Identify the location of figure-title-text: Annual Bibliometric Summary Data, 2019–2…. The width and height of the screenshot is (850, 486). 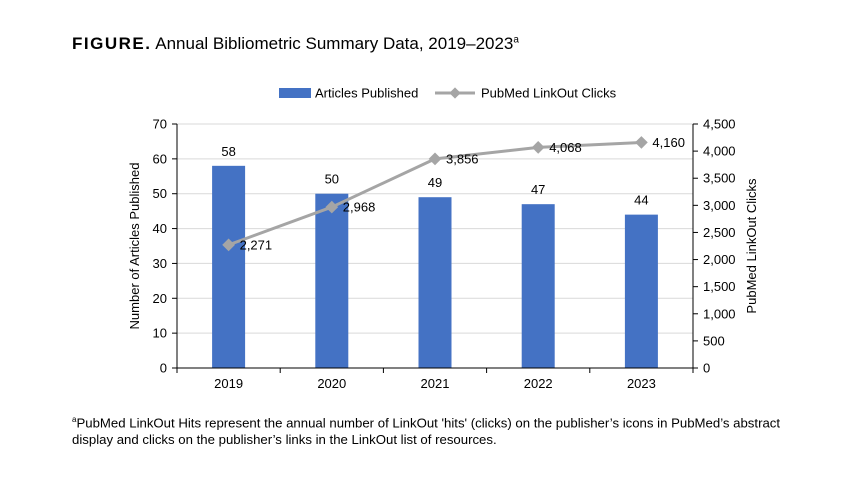
(334, 43).